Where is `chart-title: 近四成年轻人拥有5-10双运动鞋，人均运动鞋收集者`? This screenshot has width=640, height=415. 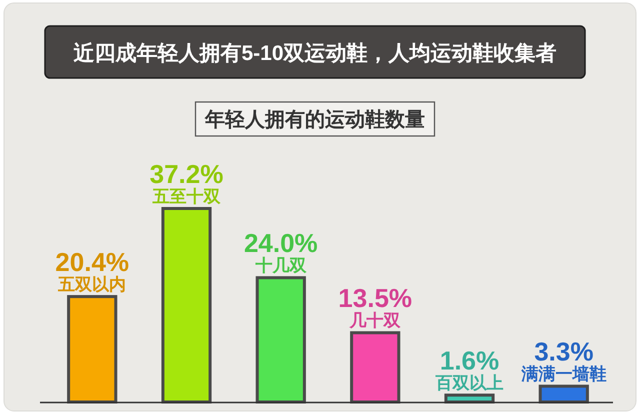
chart-title: 近四成年轻人拥有5-10双运动鞋，人均运动鞋收集者 is located at coordinates (314, 53).